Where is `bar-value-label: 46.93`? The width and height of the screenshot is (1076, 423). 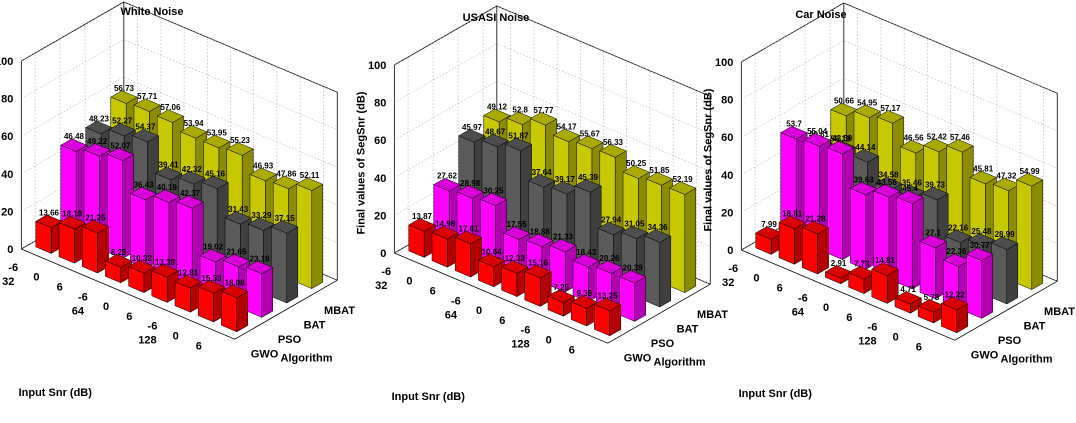
bar-value-label: 46.93 is located at coordinates (263, 165).